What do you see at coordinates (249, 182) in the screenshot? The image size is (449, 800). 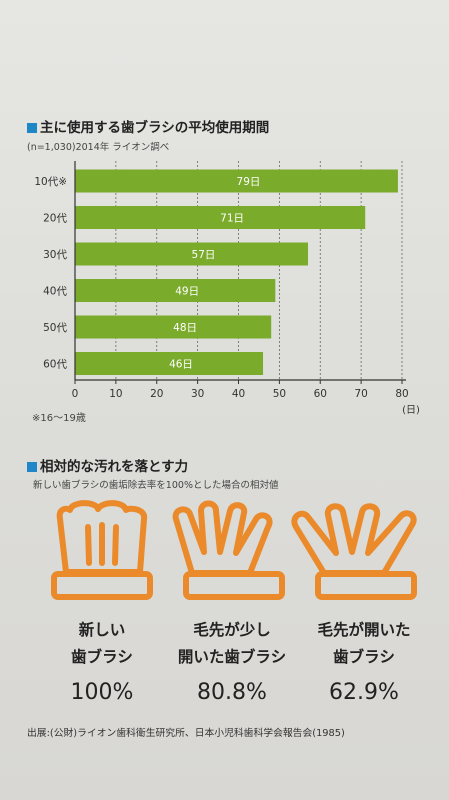 I see `bar-value-label: 79日` at bounding box center [249, 182].